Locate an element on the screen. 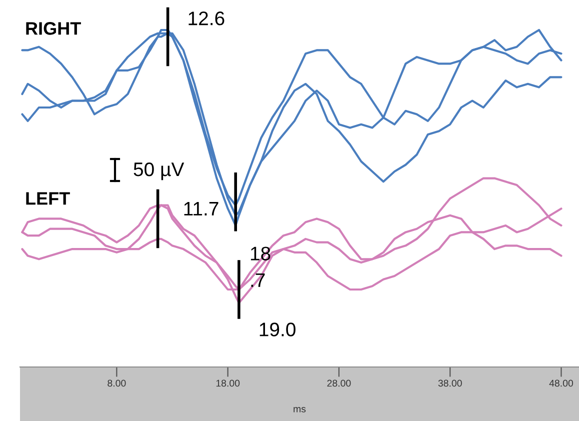 The height and width of the screenshot is (421, 579). annotation: 11.7 is located at coordinates (201, 209).